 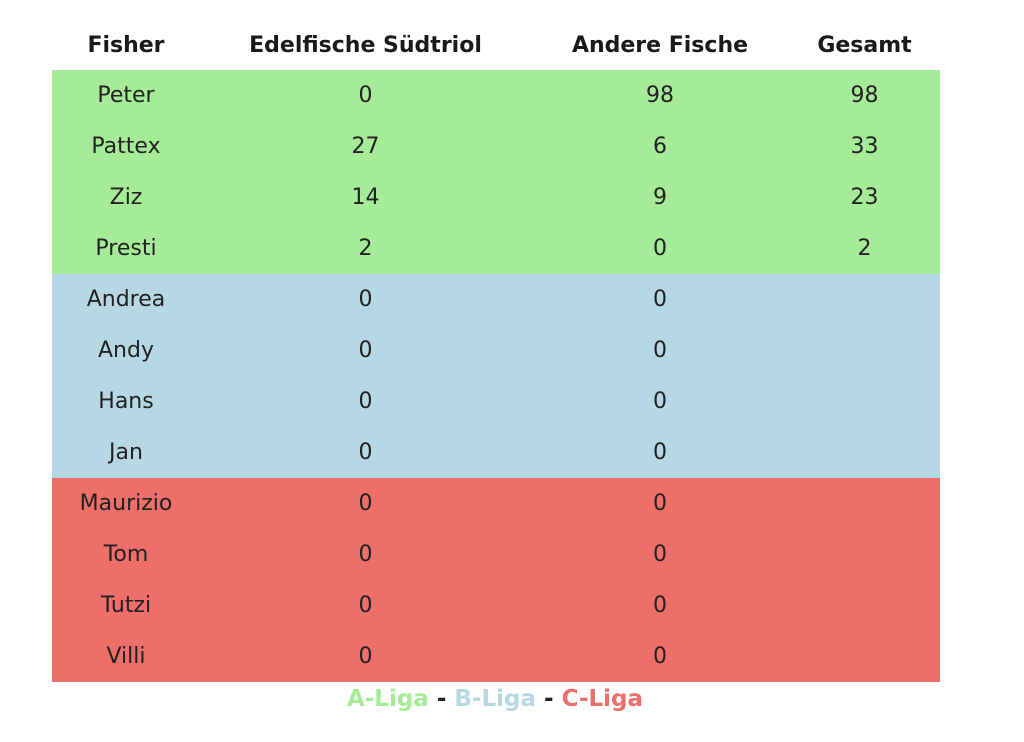 I want to click on cell-gesamt: 33, so click(x=864, y=146).